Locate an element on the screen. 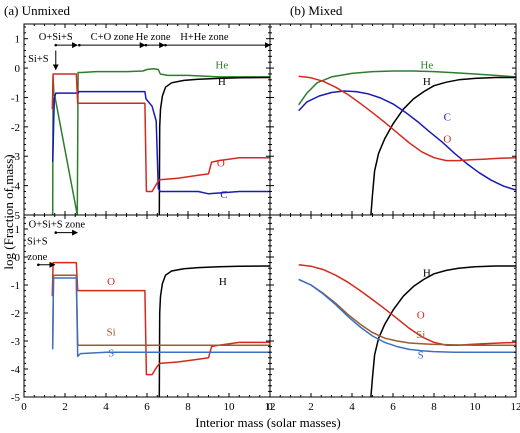 This screenshot has height=433, width=520. series-line-c-a_top is located at coordinates (160, 142).